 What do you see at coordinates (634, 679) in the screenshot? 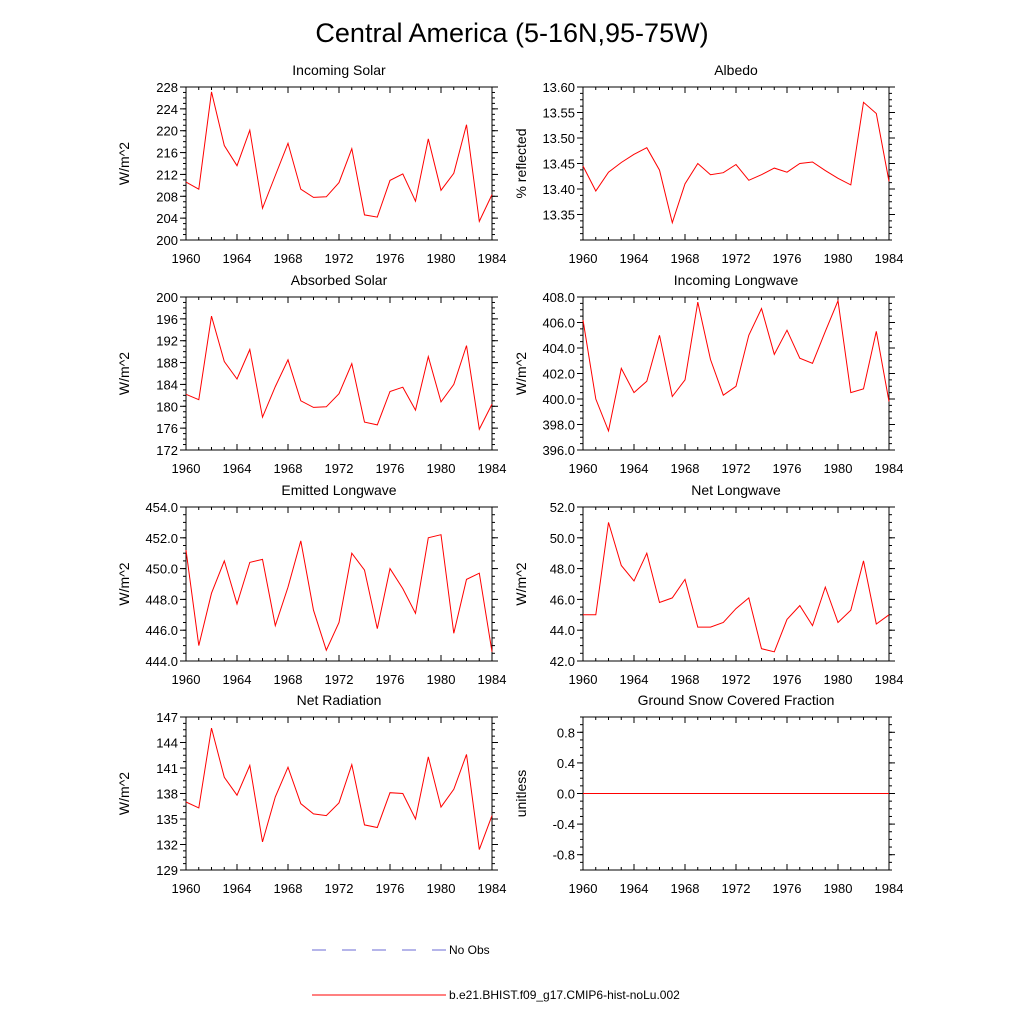
I see `net-longwave-xtick-label: 1964` at bounding box center [634, 679].